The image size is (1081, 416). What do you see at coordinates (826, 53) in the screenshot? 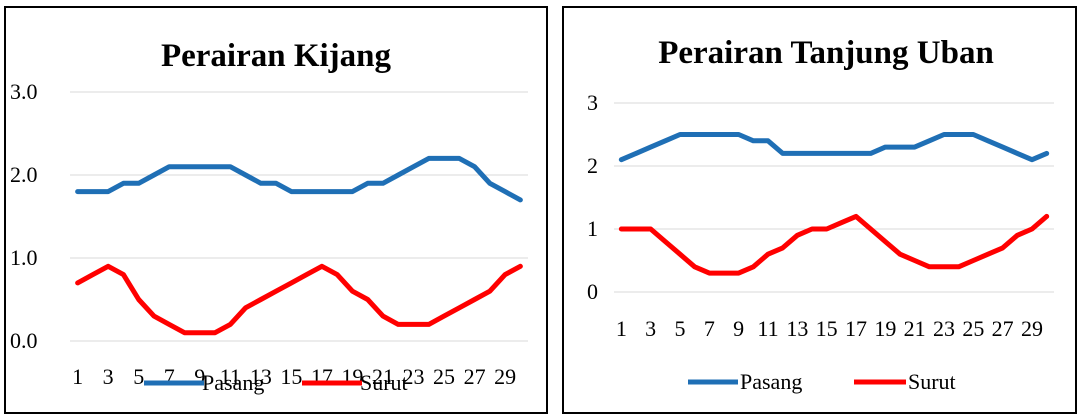
I see `chart-title: Perairan Tanjung Uban` at bounding box center [826, 53].